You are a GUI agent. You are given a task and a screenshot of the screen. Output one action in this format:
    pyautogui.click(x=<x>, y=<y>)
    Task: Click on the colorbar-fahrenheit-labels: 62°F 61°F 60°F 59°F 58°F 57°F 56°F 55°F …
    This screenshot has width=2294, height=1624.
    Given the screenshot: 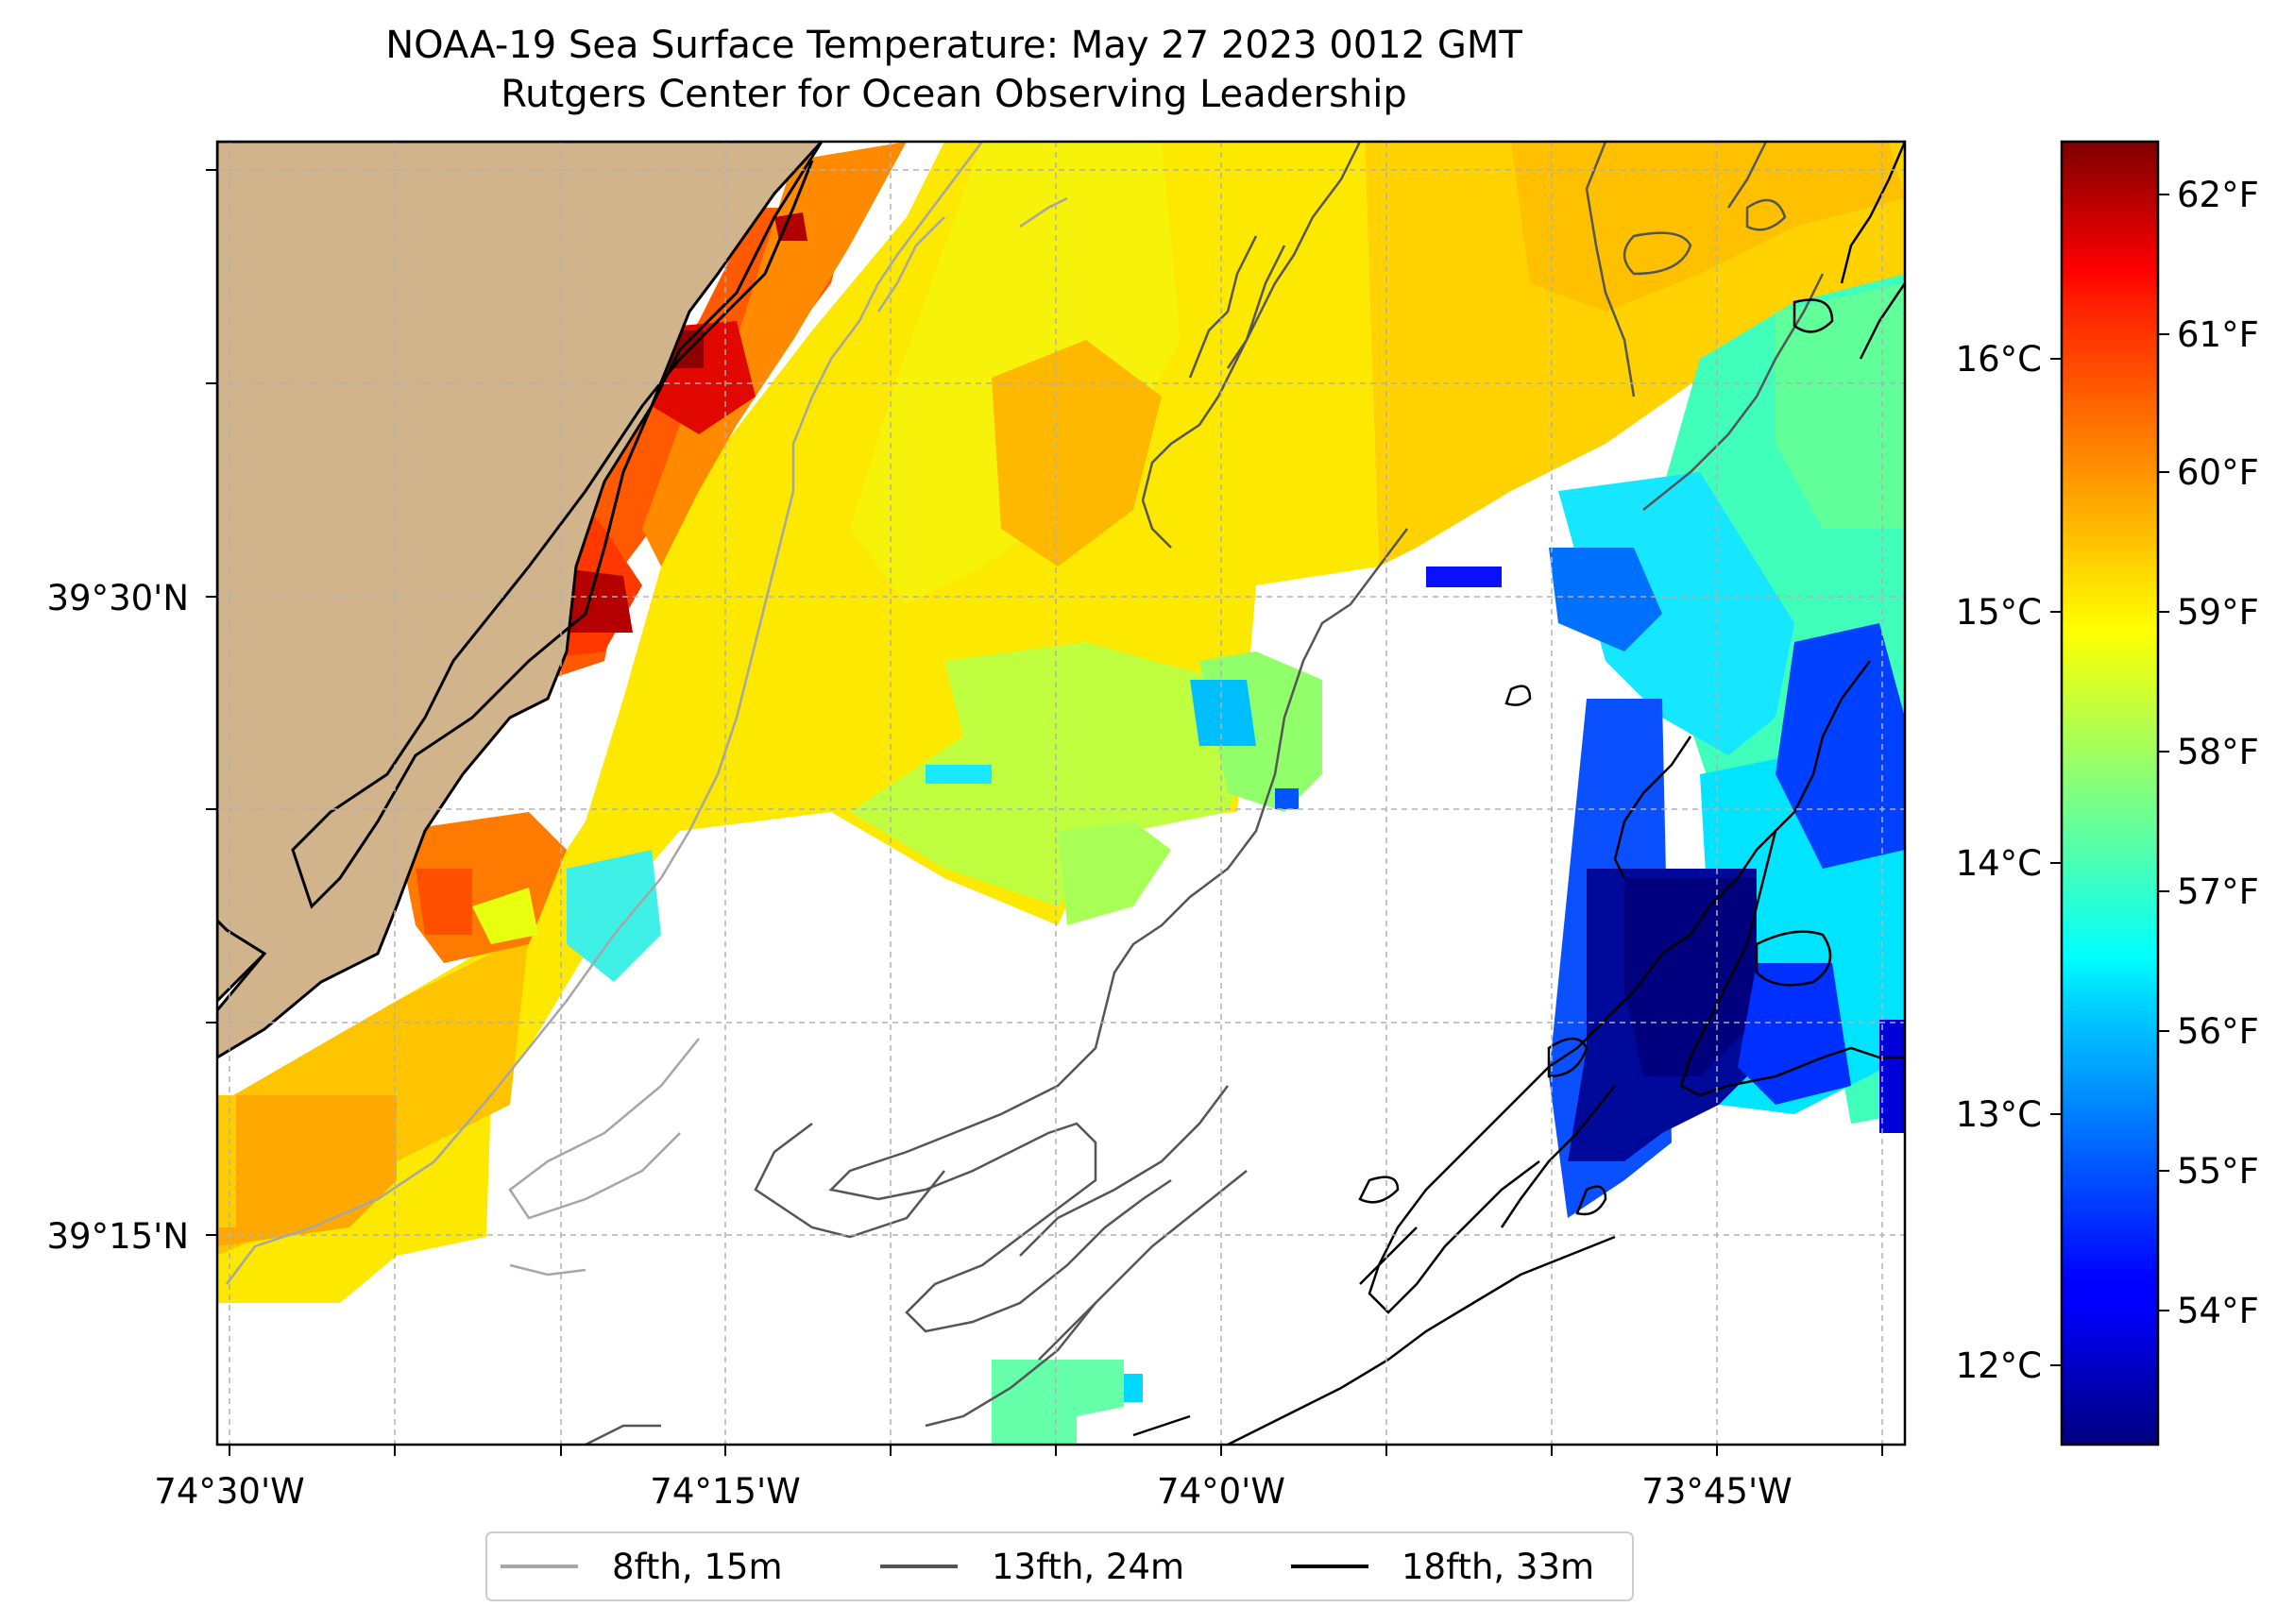 What is the action you would take?
    pyautogui.click(x=2218, y=753)
    